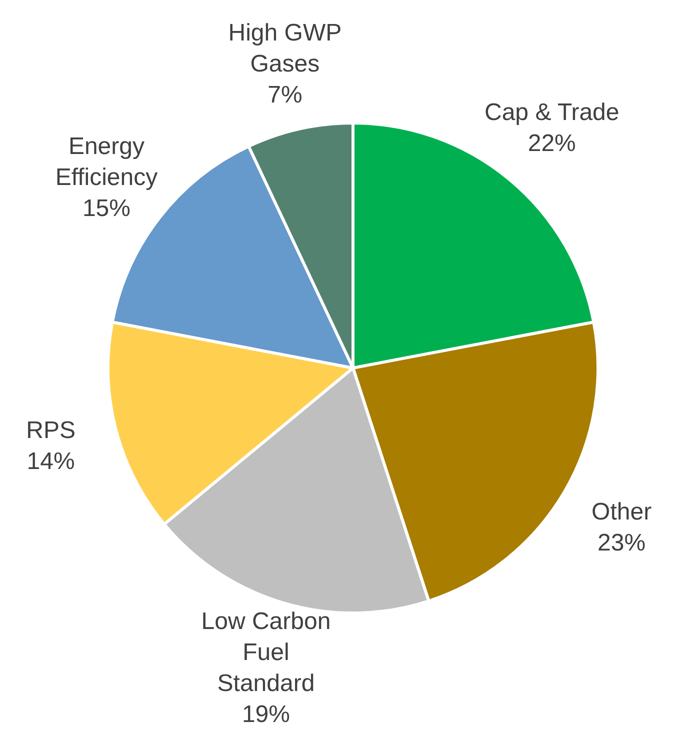 This screenshot has height=738, width=677. I want to click on data-label: 7%, so click(285, 94).